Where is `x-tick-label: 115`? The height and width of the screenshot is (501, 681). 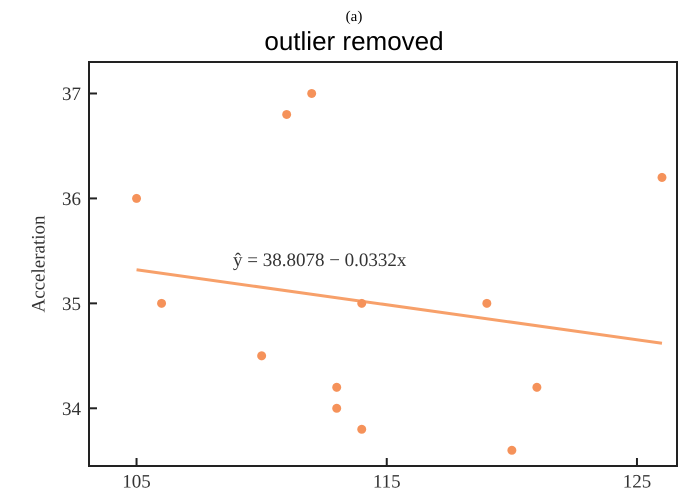 x-tick-label: 115 is located at coordinates (386, 481).